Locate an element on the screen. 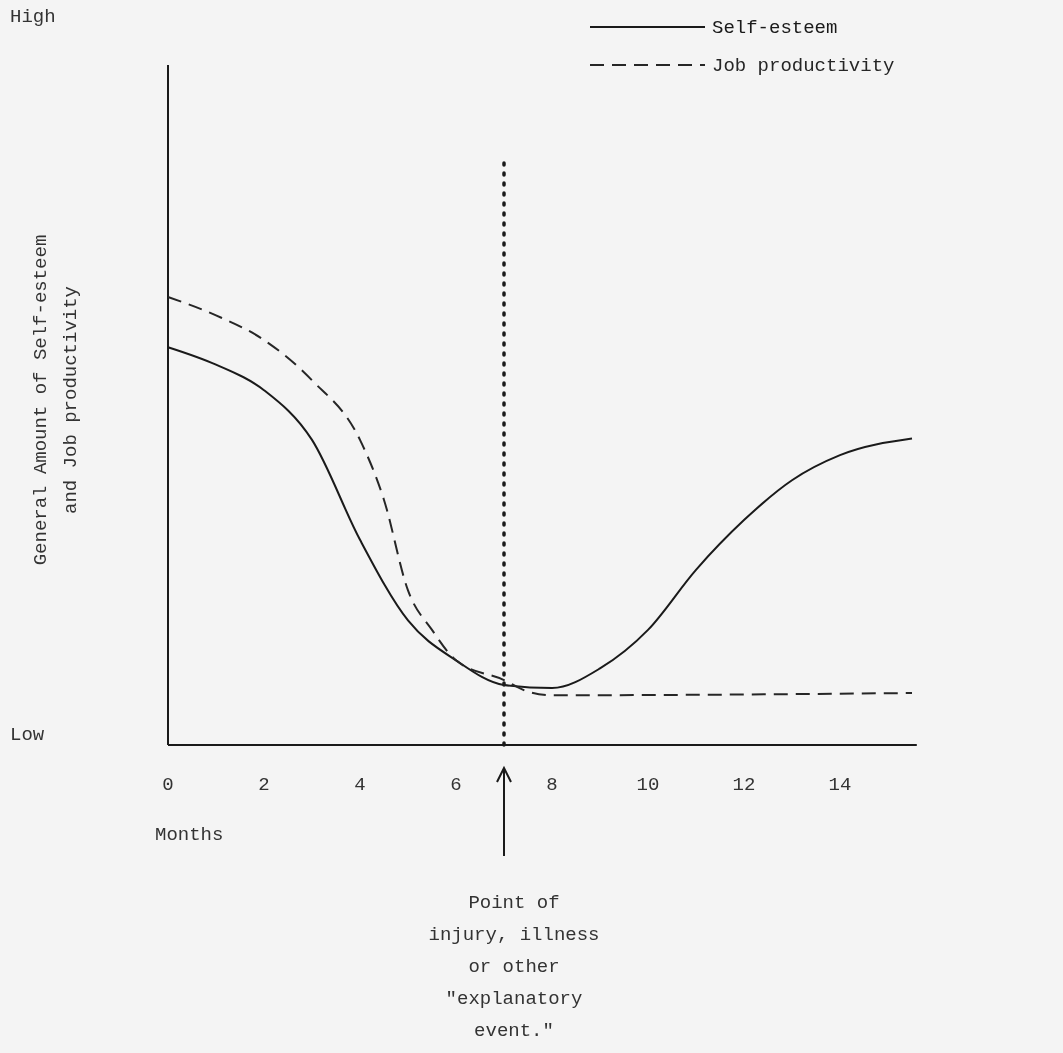 The width and height of the screenshot is (1063, 1053). text: Self-esteem is located at coordinates (775, 28).